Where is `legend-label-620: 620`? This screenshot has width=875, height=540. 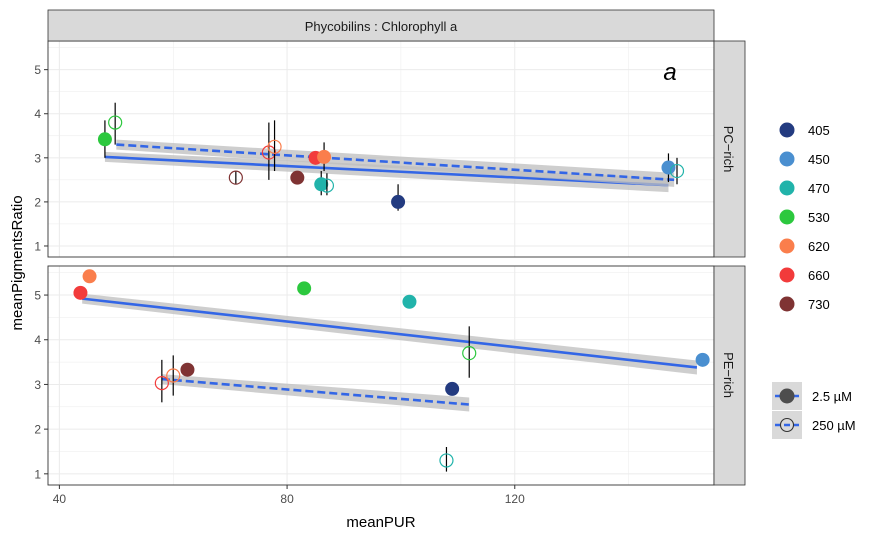 legend-label-620: 620 is located at coordinates (819, 246).